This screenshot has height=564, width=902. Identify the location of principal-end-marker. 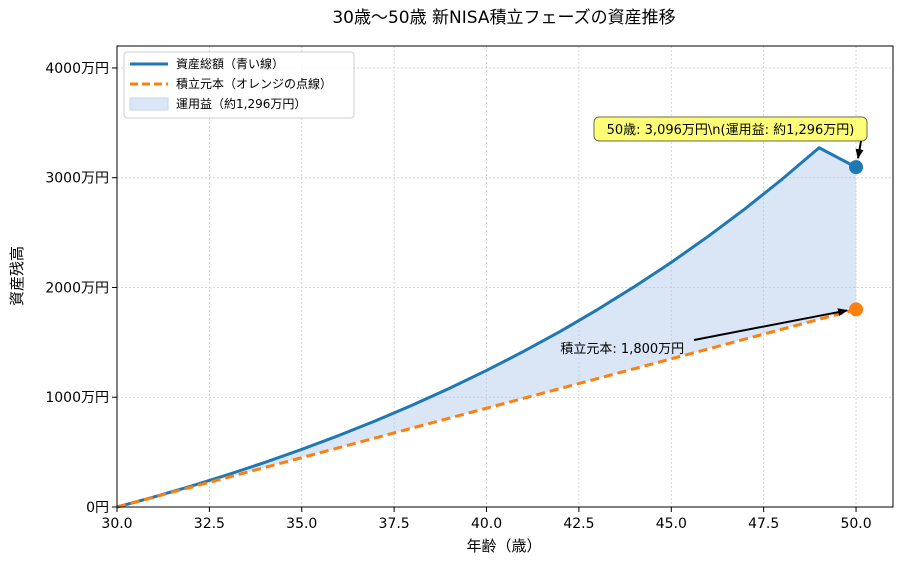
(856, 309).